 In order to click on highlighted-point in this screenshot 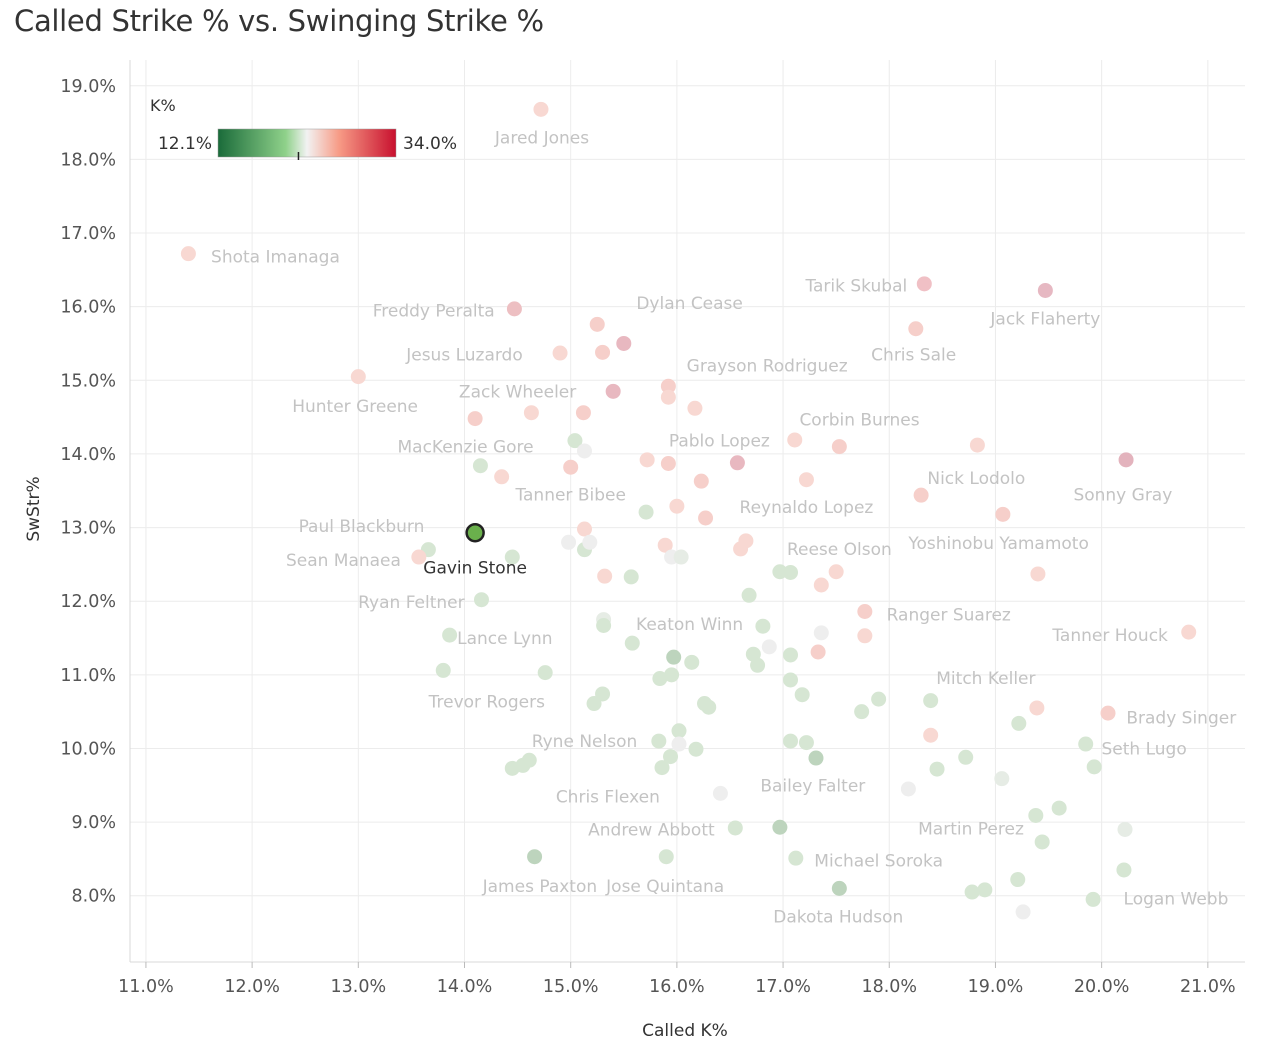, I will do `click(475, 532)`.